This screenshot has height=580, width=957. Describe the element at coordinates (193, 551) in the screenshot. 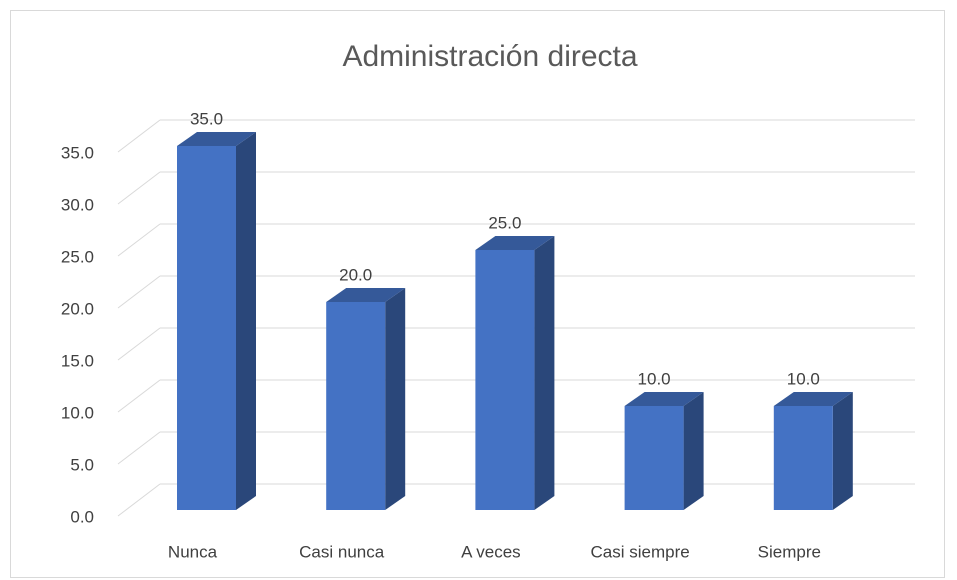

I see `x-tick-label: Nunca` at that location.